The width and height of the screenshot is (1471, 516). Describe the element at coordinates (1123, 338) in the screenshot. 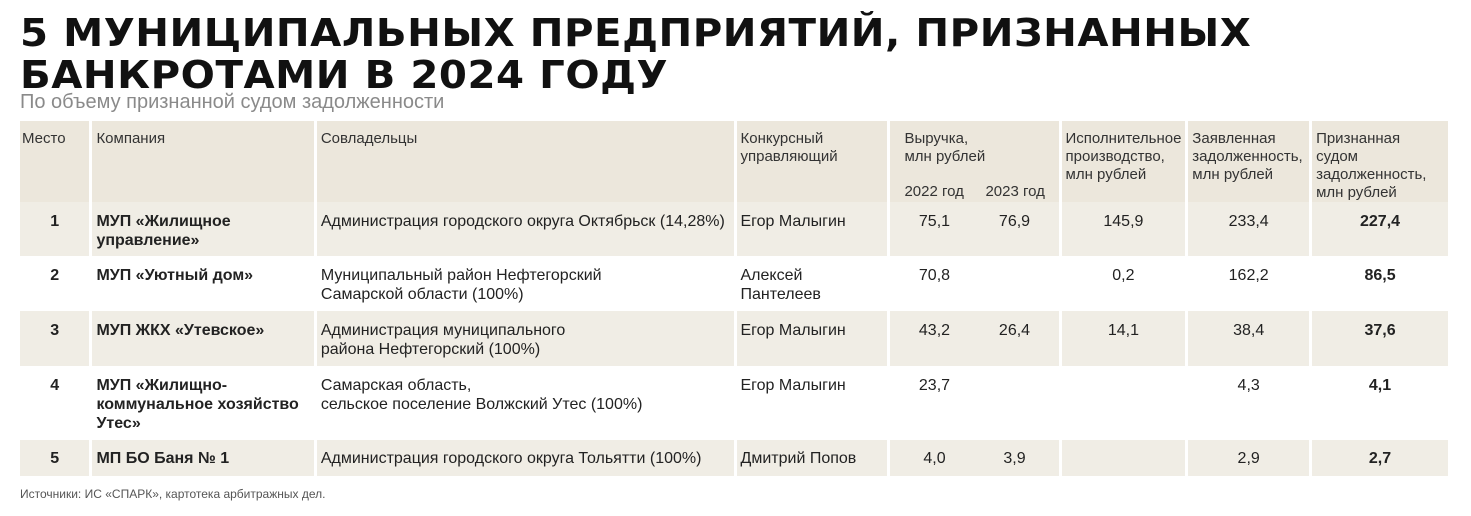

I see `enforcement-cell: 14,1` at that location.